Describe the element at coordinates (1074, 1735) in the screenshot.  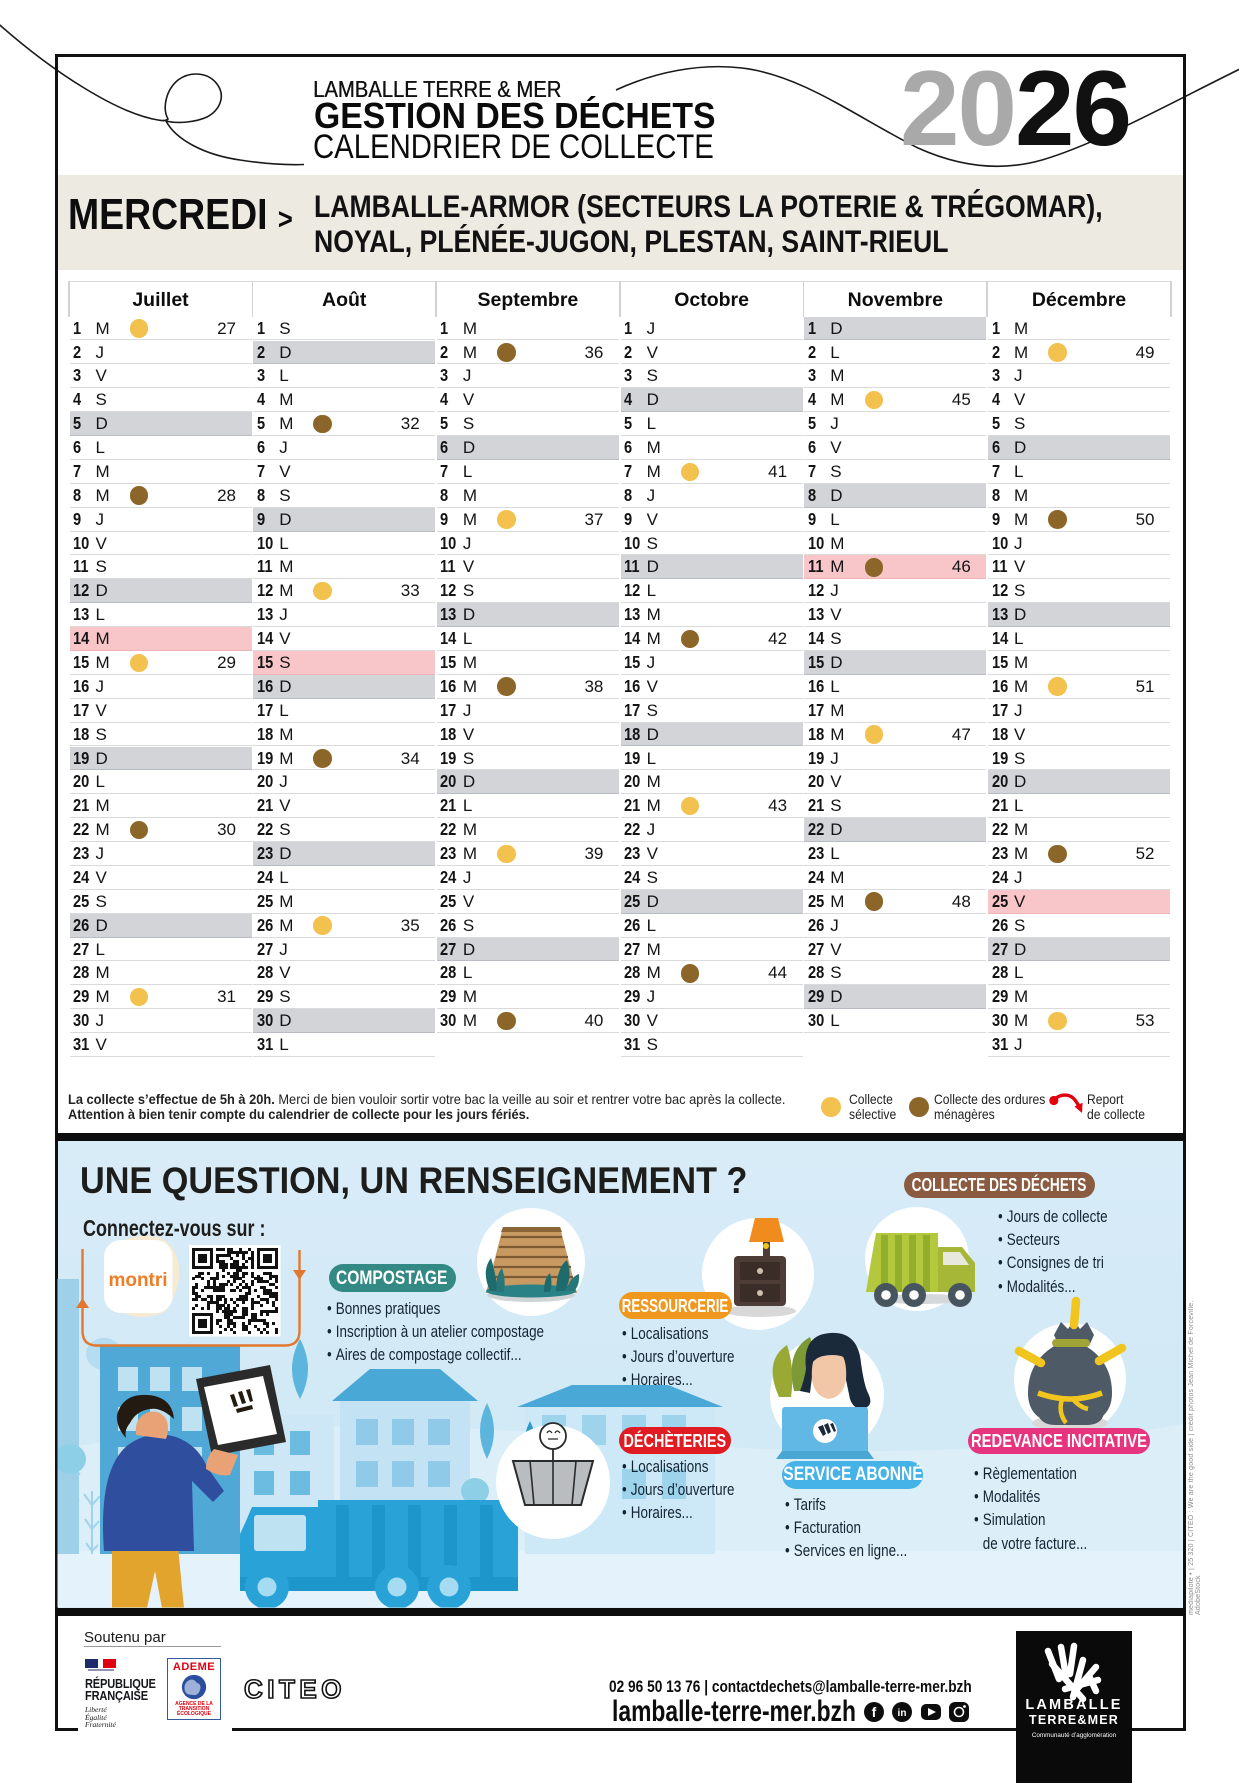
I see `svg-text: Communauté d’agglomération` at that location.